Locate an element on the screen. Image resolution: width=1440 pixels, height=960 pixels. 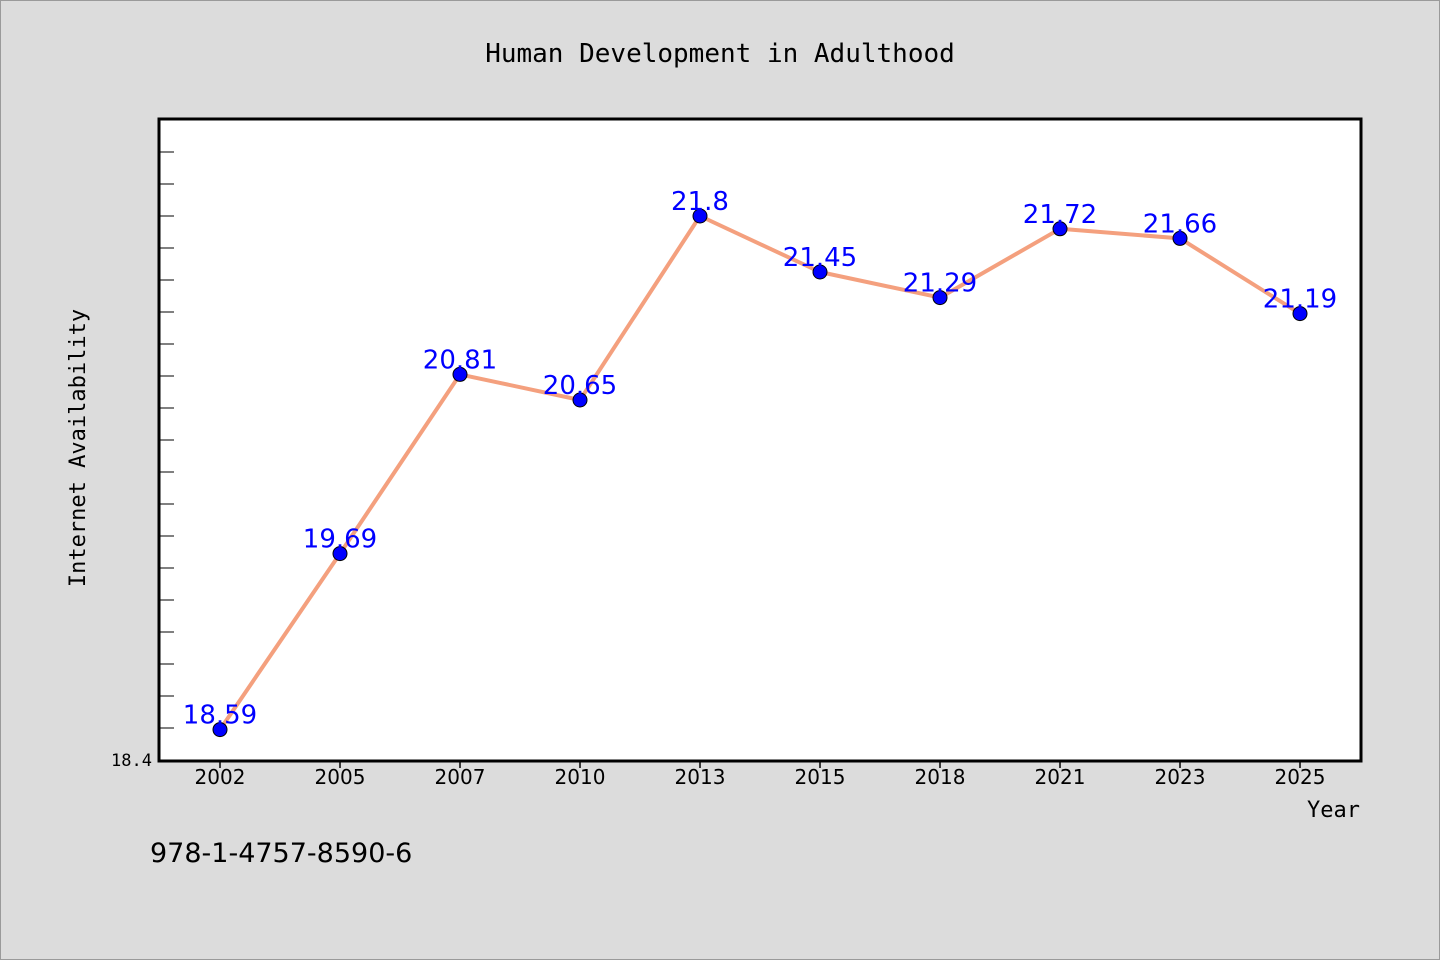
x-tick-label: 2013 is located at coordinates (700, 777).